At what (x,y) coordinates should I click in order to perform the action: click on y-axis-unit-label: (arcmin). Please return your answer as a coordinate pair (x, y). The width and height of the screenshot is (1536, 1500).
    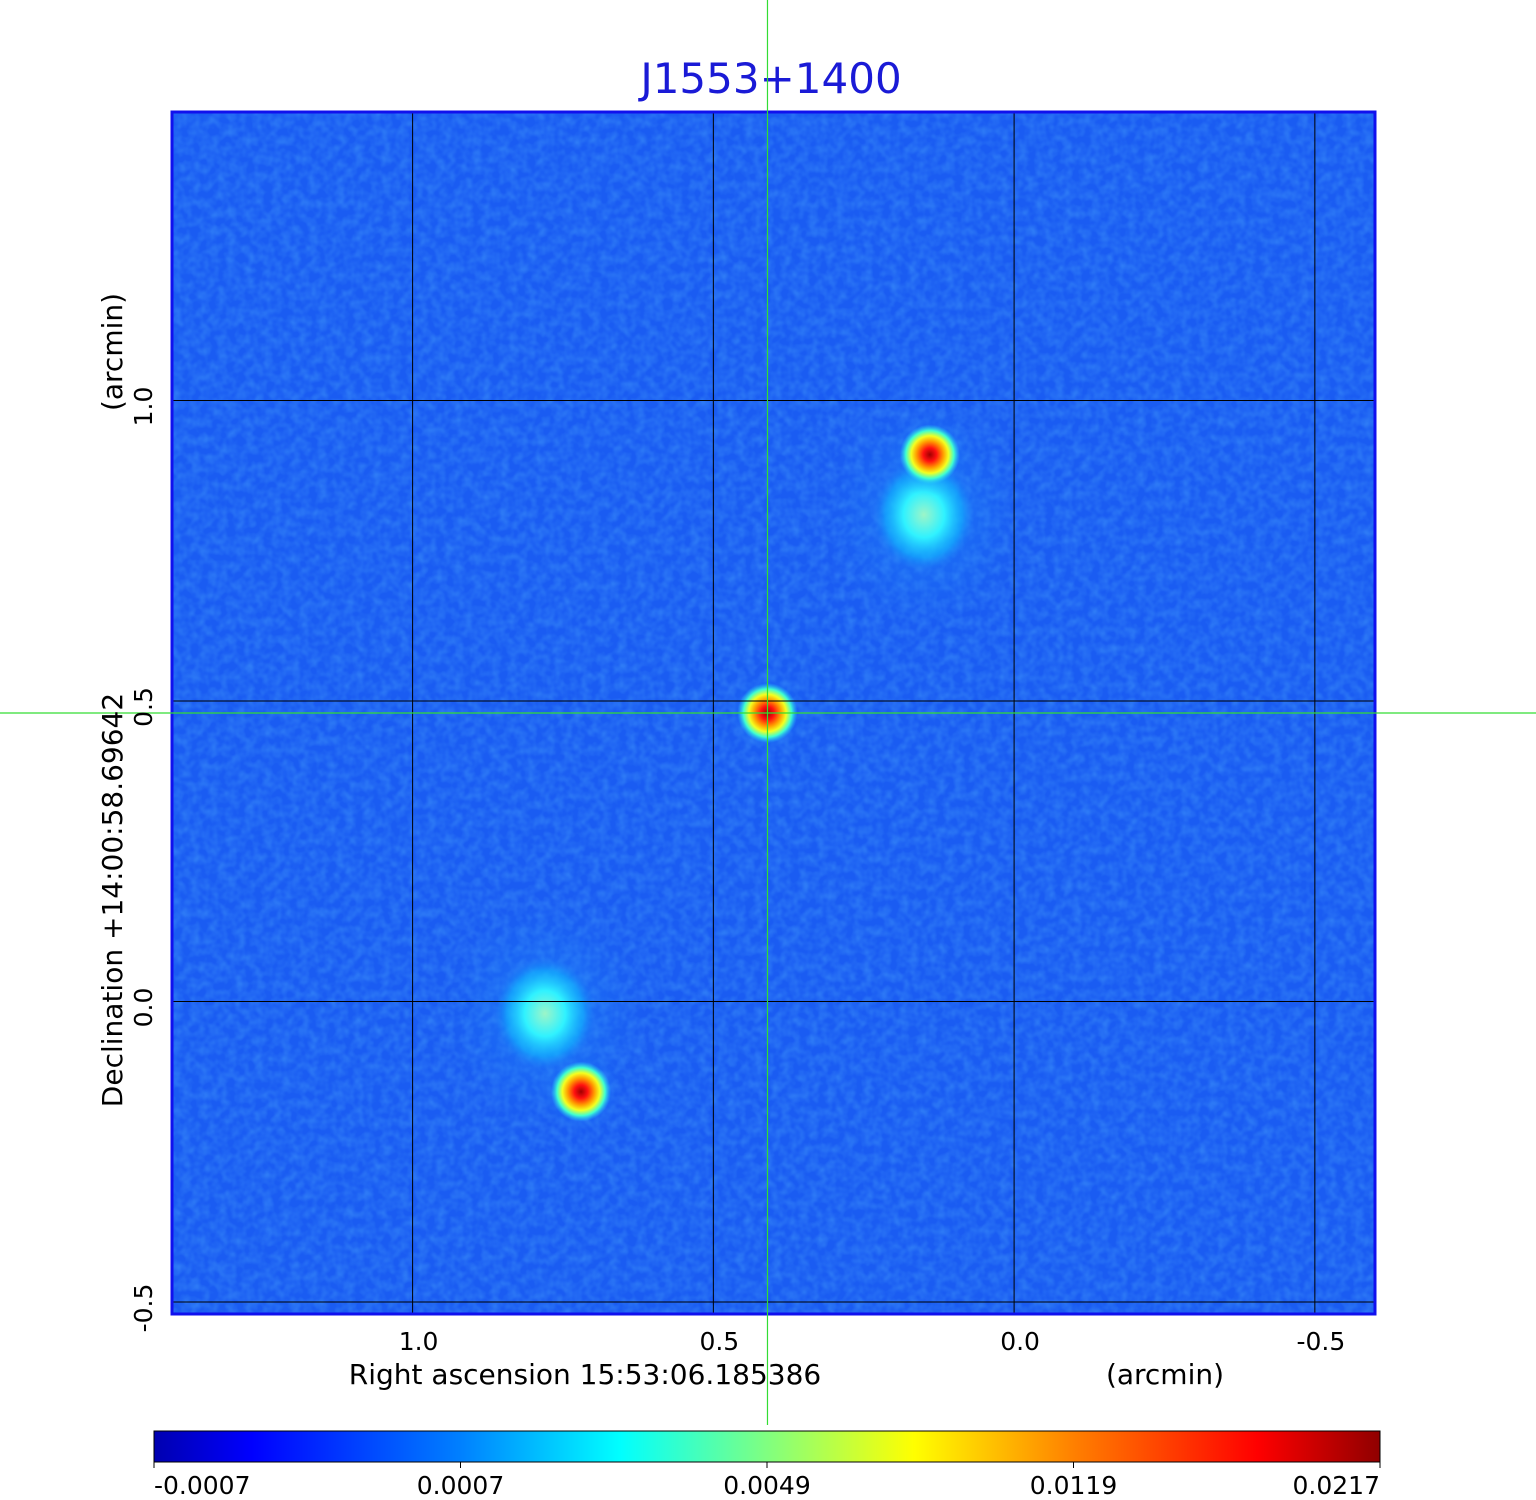
    Looking at the image, I should click on (112, 352).